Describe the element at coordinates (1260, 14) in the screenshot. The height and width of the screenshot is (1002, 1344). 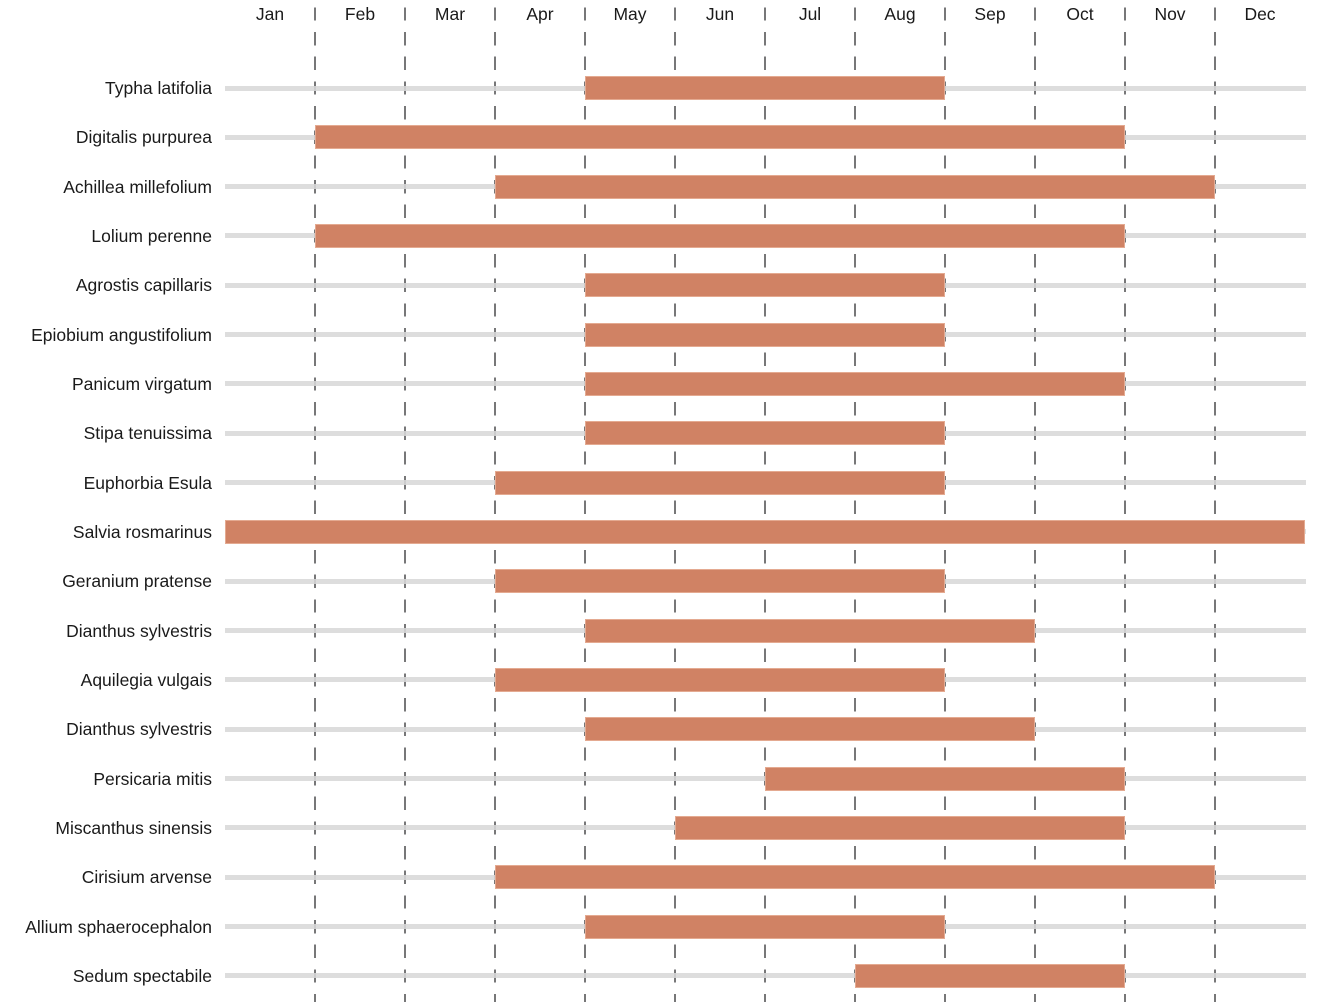
I see `month-label-dec: Dec` at that location.